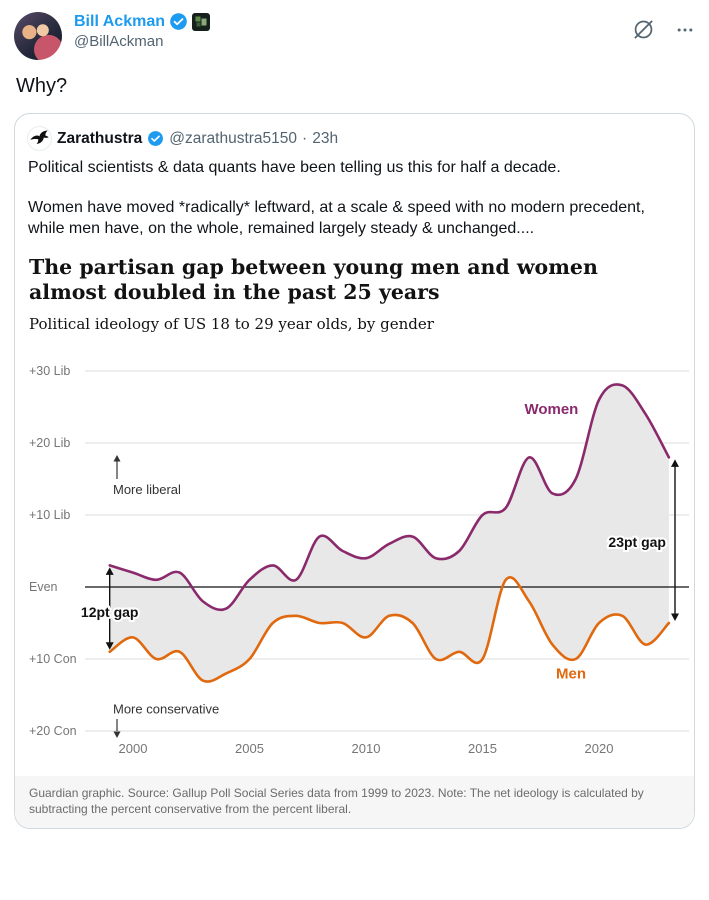 Image resolution: width=709 pixels, height=900 pixels. Describe the element at coordinates (233, 138) in the screenshot. I see `quote-author-handle: @zarathustra5150` at that location.